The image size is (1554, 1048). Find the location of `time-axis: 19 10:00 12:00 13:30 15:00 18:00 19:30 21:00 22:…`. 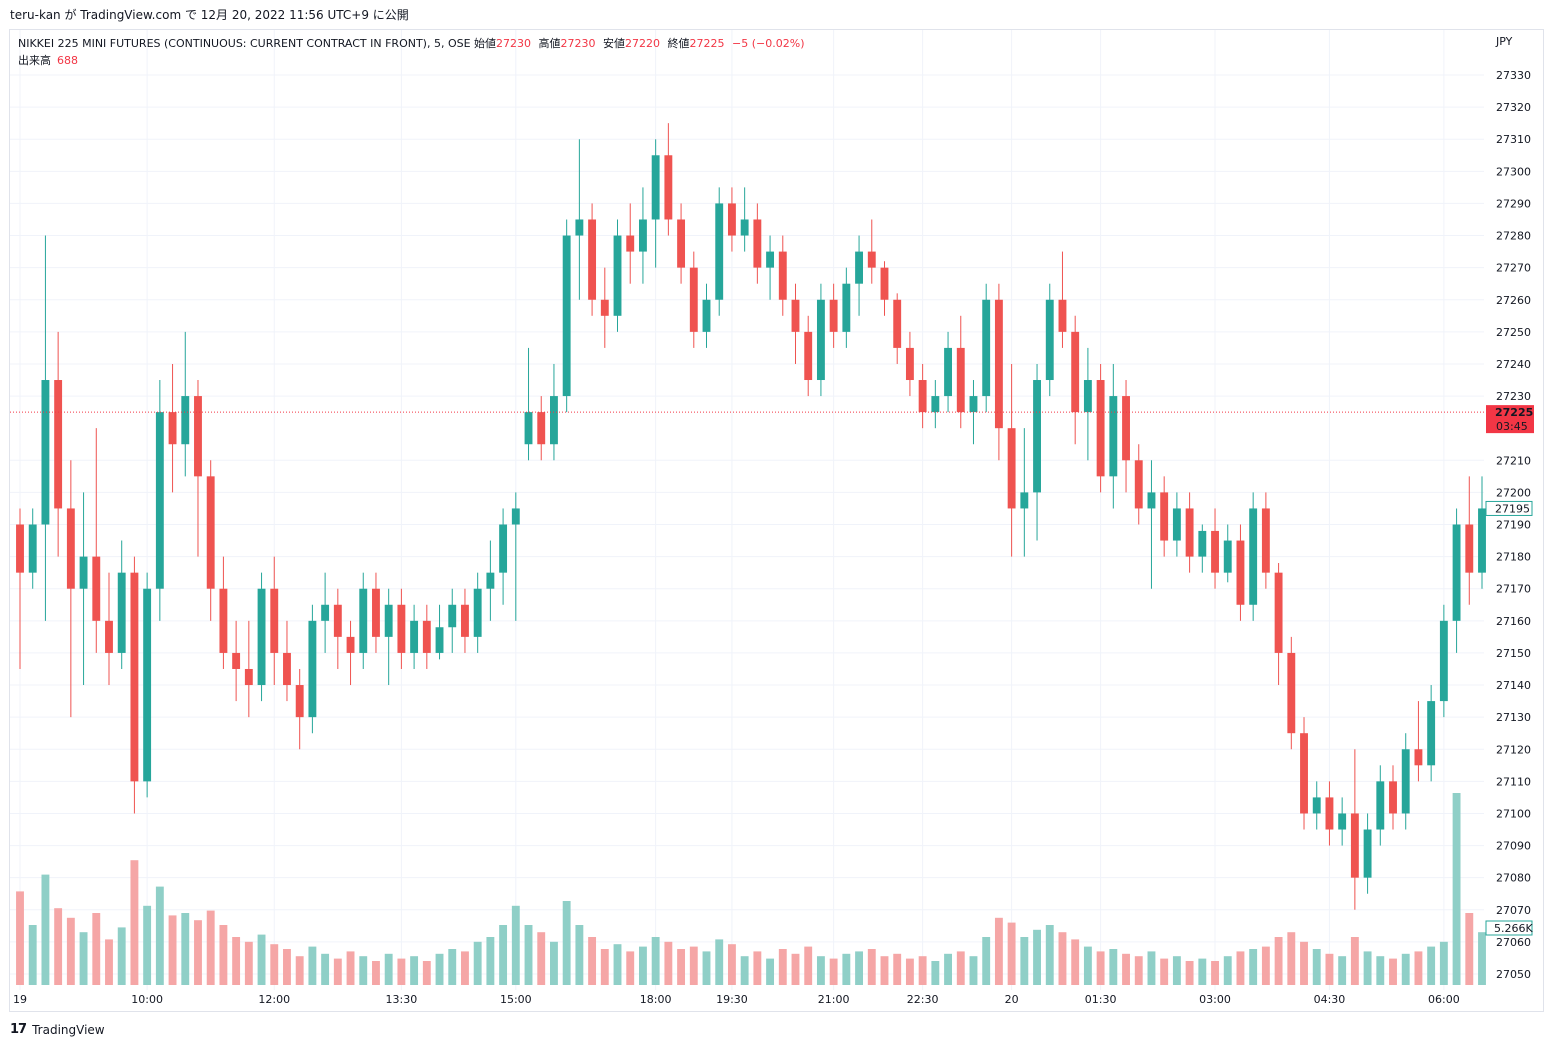

time-axis: 19 10:00 12:00 13:30 15:00 18:00 19:30 21:00 22:… is located at coordinates (736, 999).